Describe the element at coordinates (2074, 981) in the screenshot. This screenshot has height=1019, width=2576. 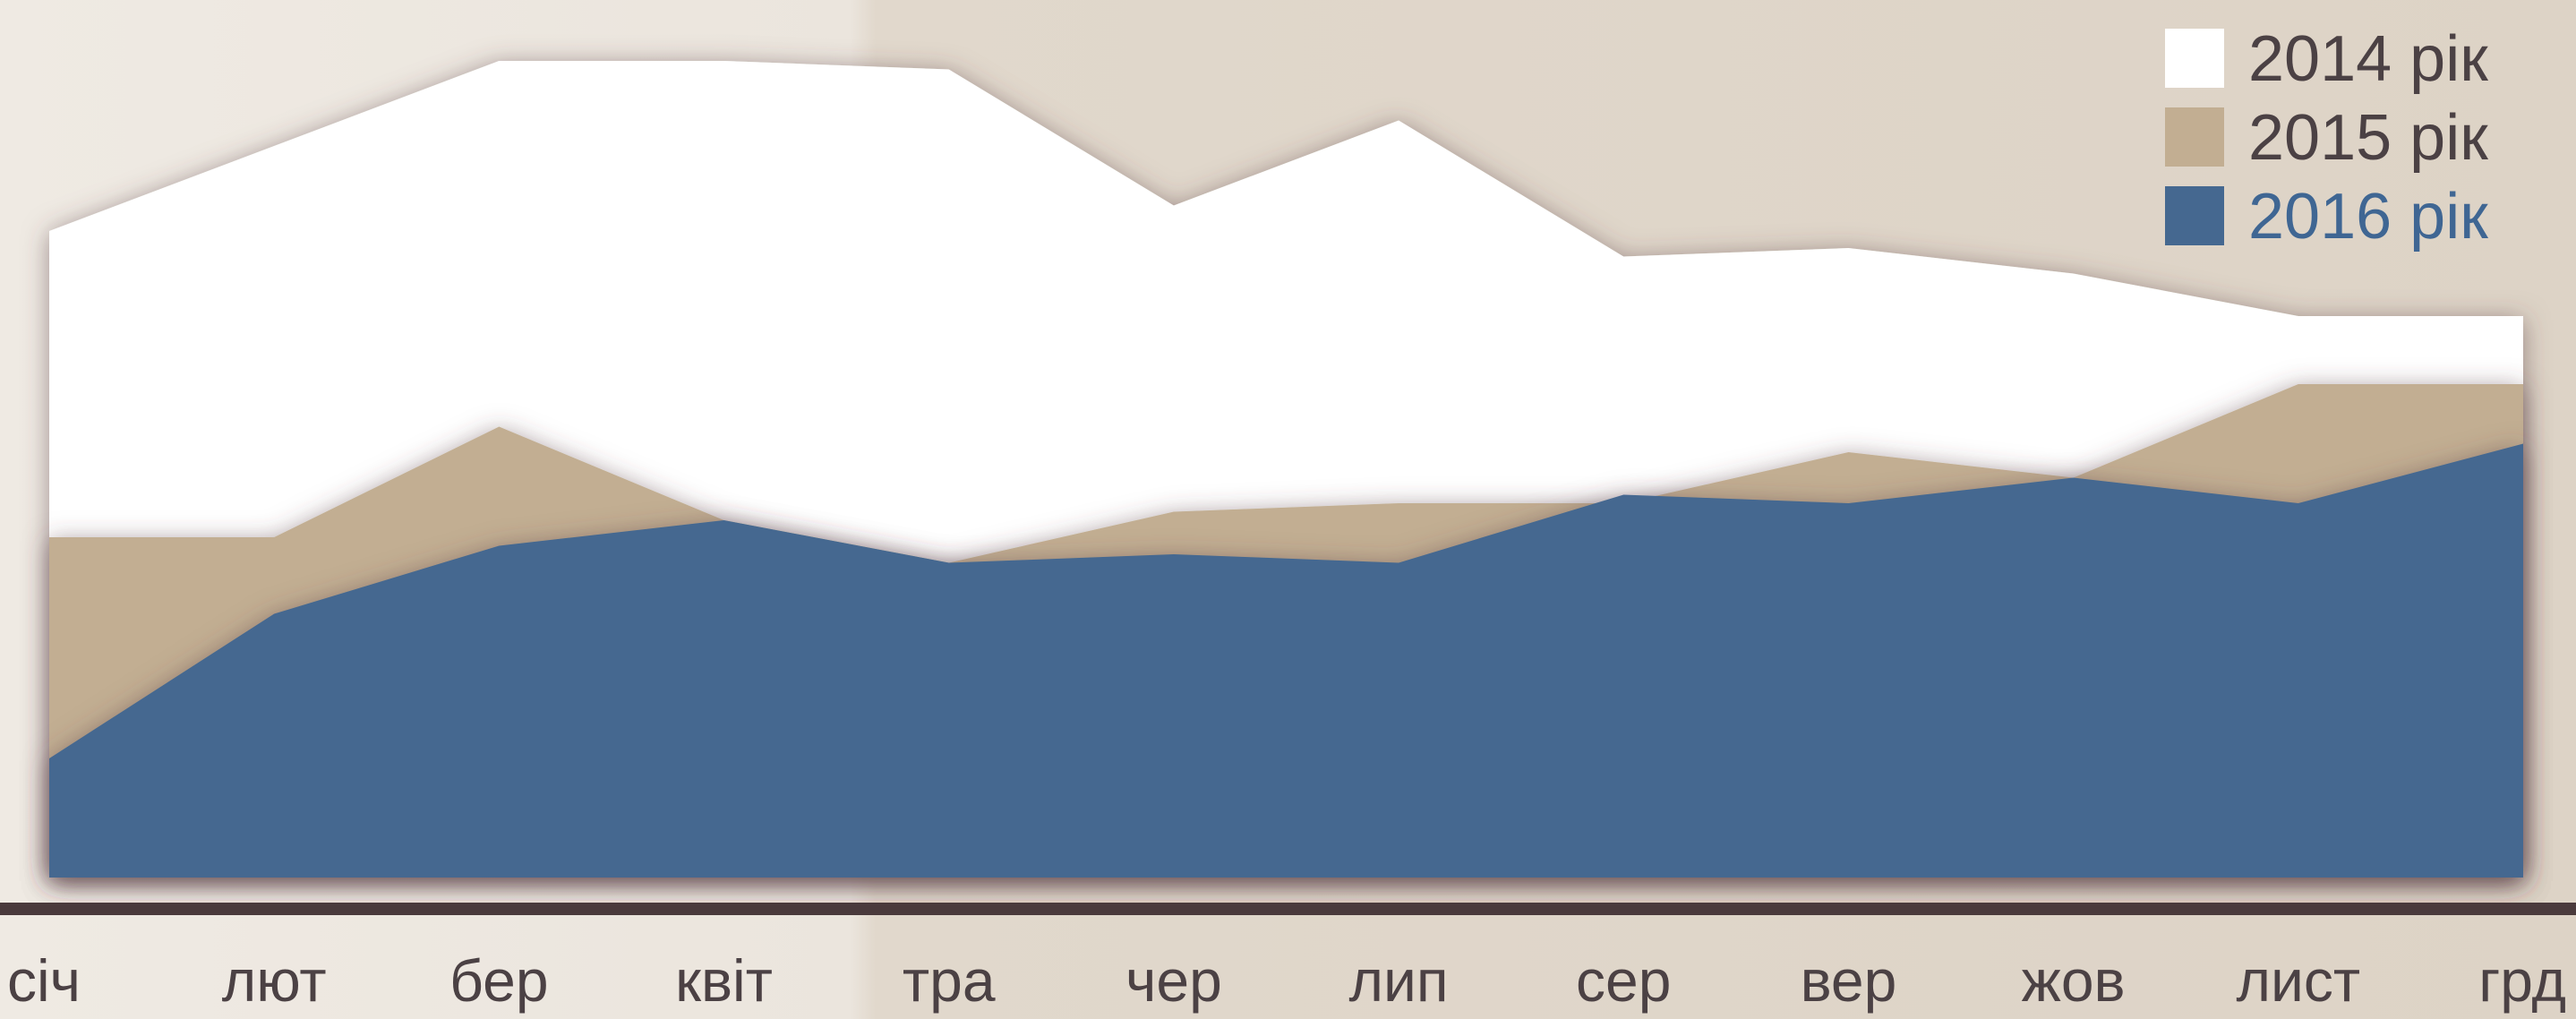
I see `x-tick-label: жов` at that location.